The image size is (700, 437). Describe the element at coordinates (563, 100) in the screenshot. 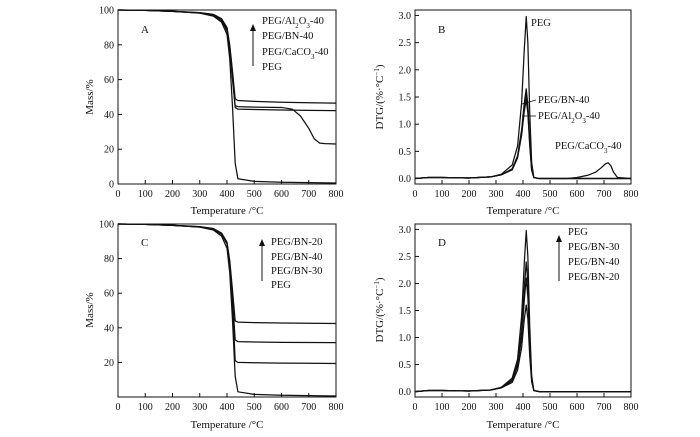

I see `panel-b-label-bn: PEG/BN-40` at that location.